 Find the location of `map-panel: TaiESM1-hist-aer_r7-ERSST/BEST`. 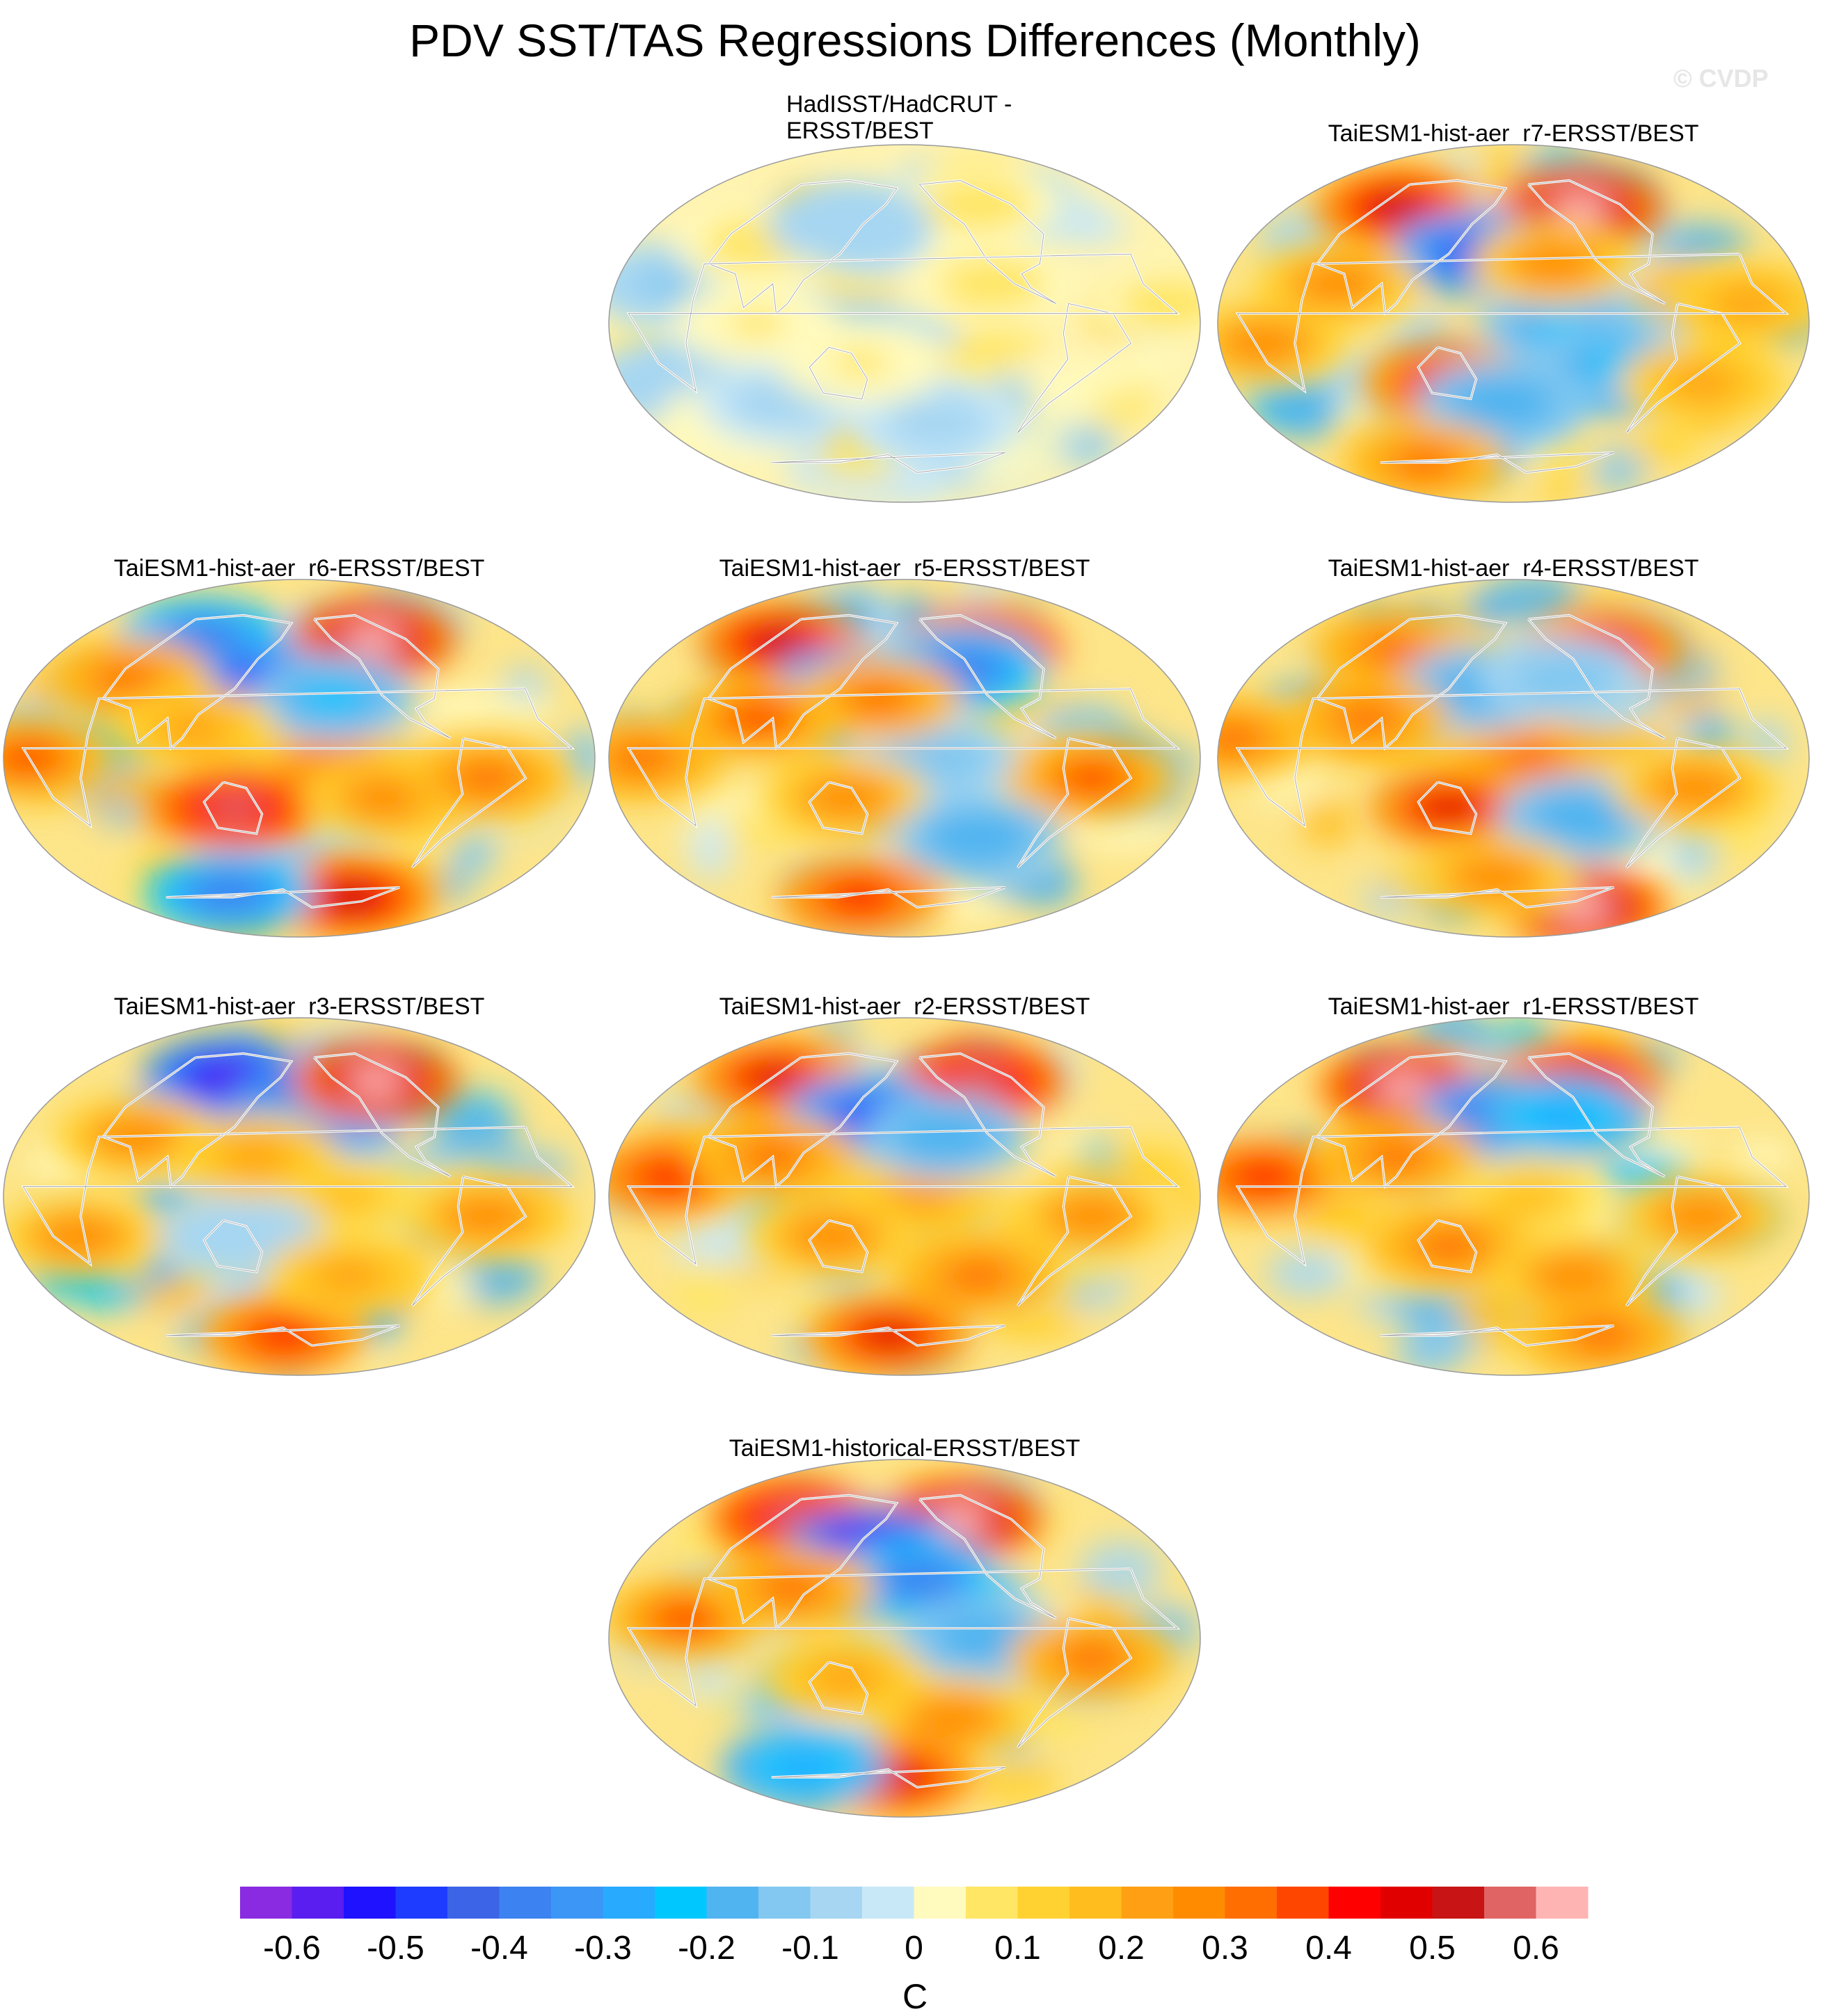

map-panel: TaiESM1-hist-aer_r7-ERSST/BEST is located at coordinates (1513, 302).